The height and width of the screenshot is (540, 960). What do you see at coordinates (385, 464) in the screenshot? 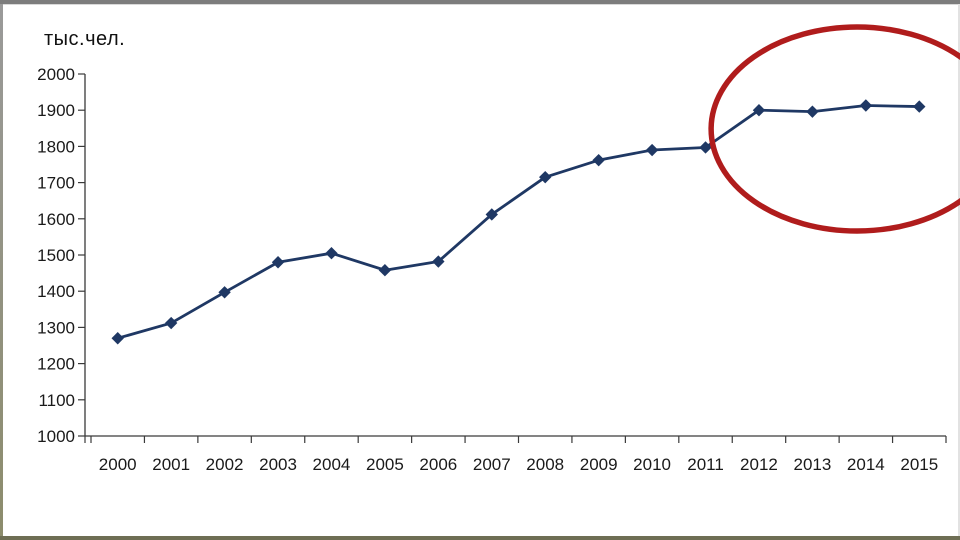
I see `x-tick-label: 2005` at bounding box center [385, 464].